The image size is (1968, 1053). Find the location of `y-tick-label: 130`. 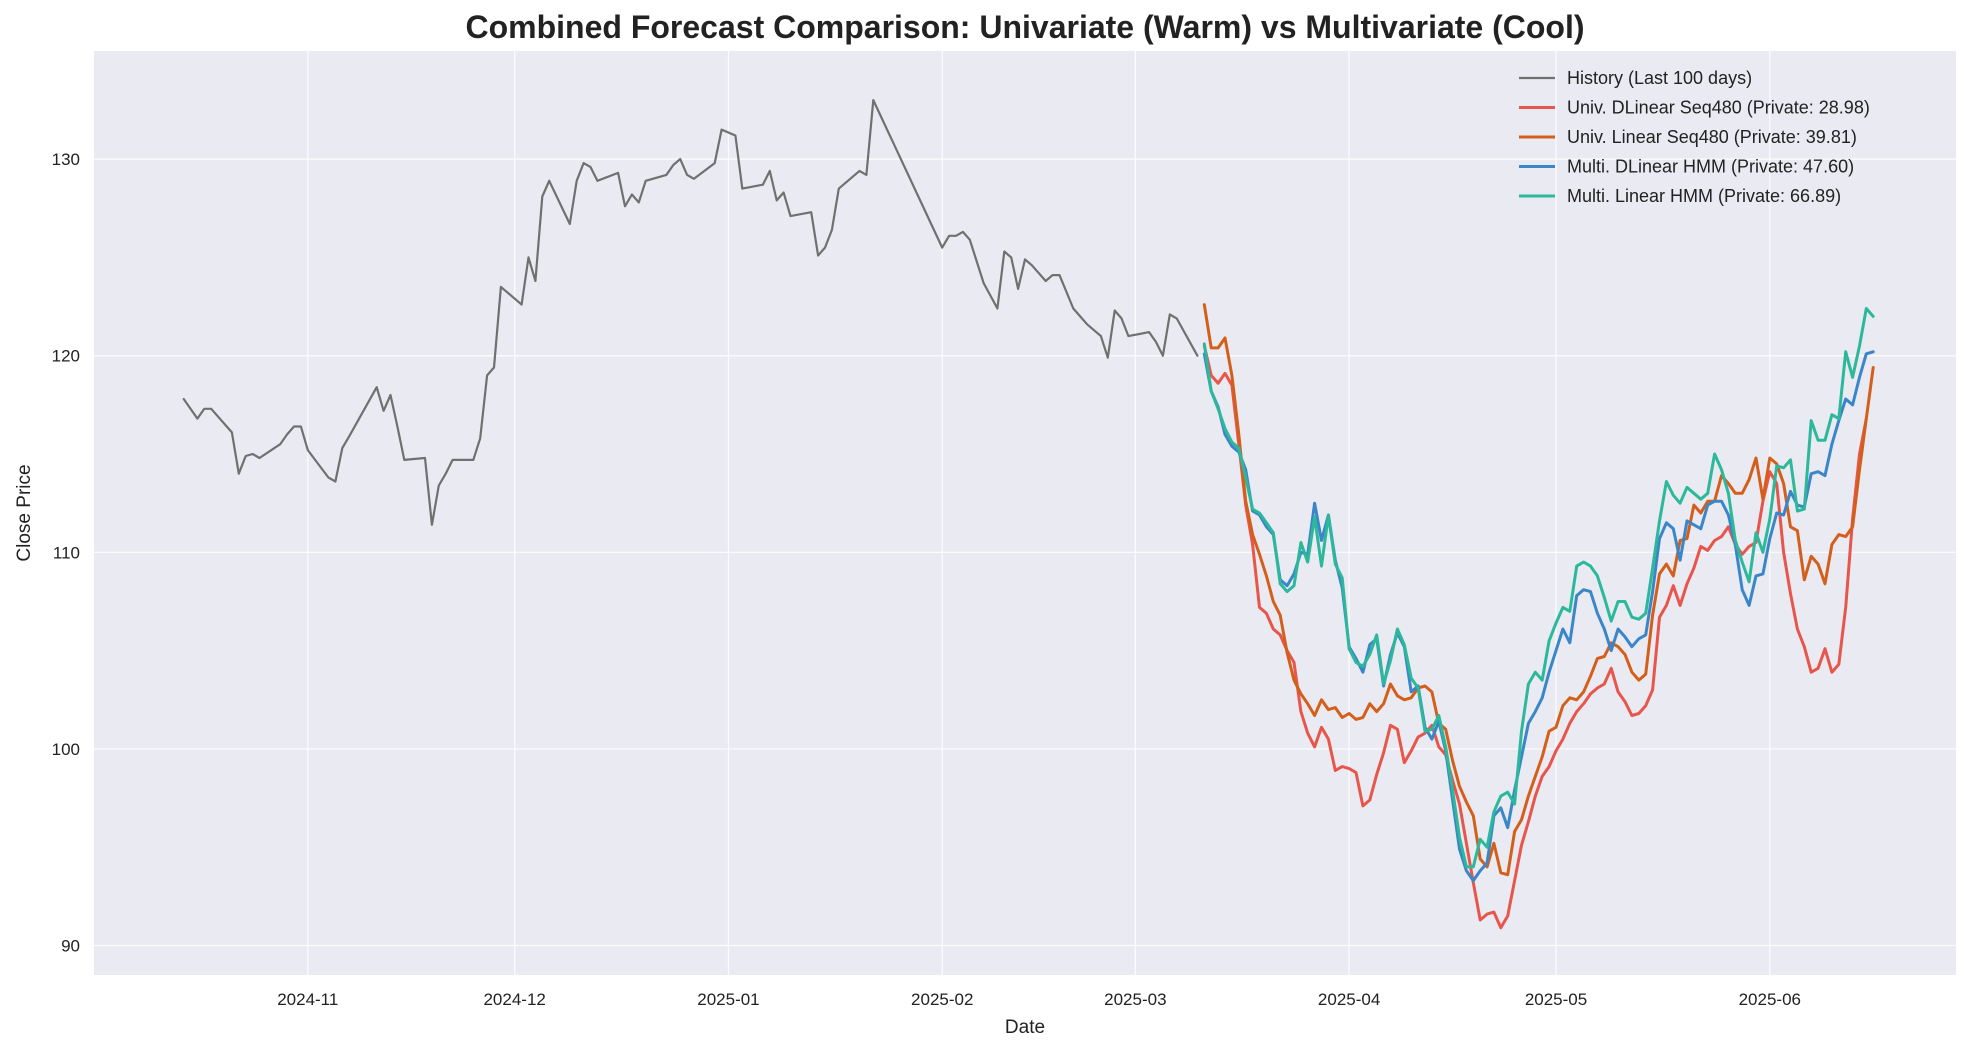

y-tick-label: 130 is located at coordinates (66, 159).